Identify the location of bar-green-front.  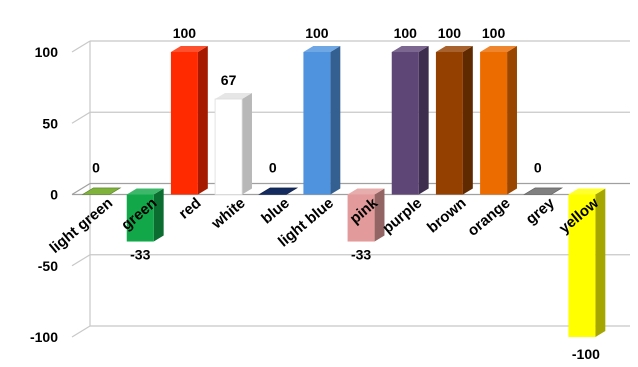
(140, 218).